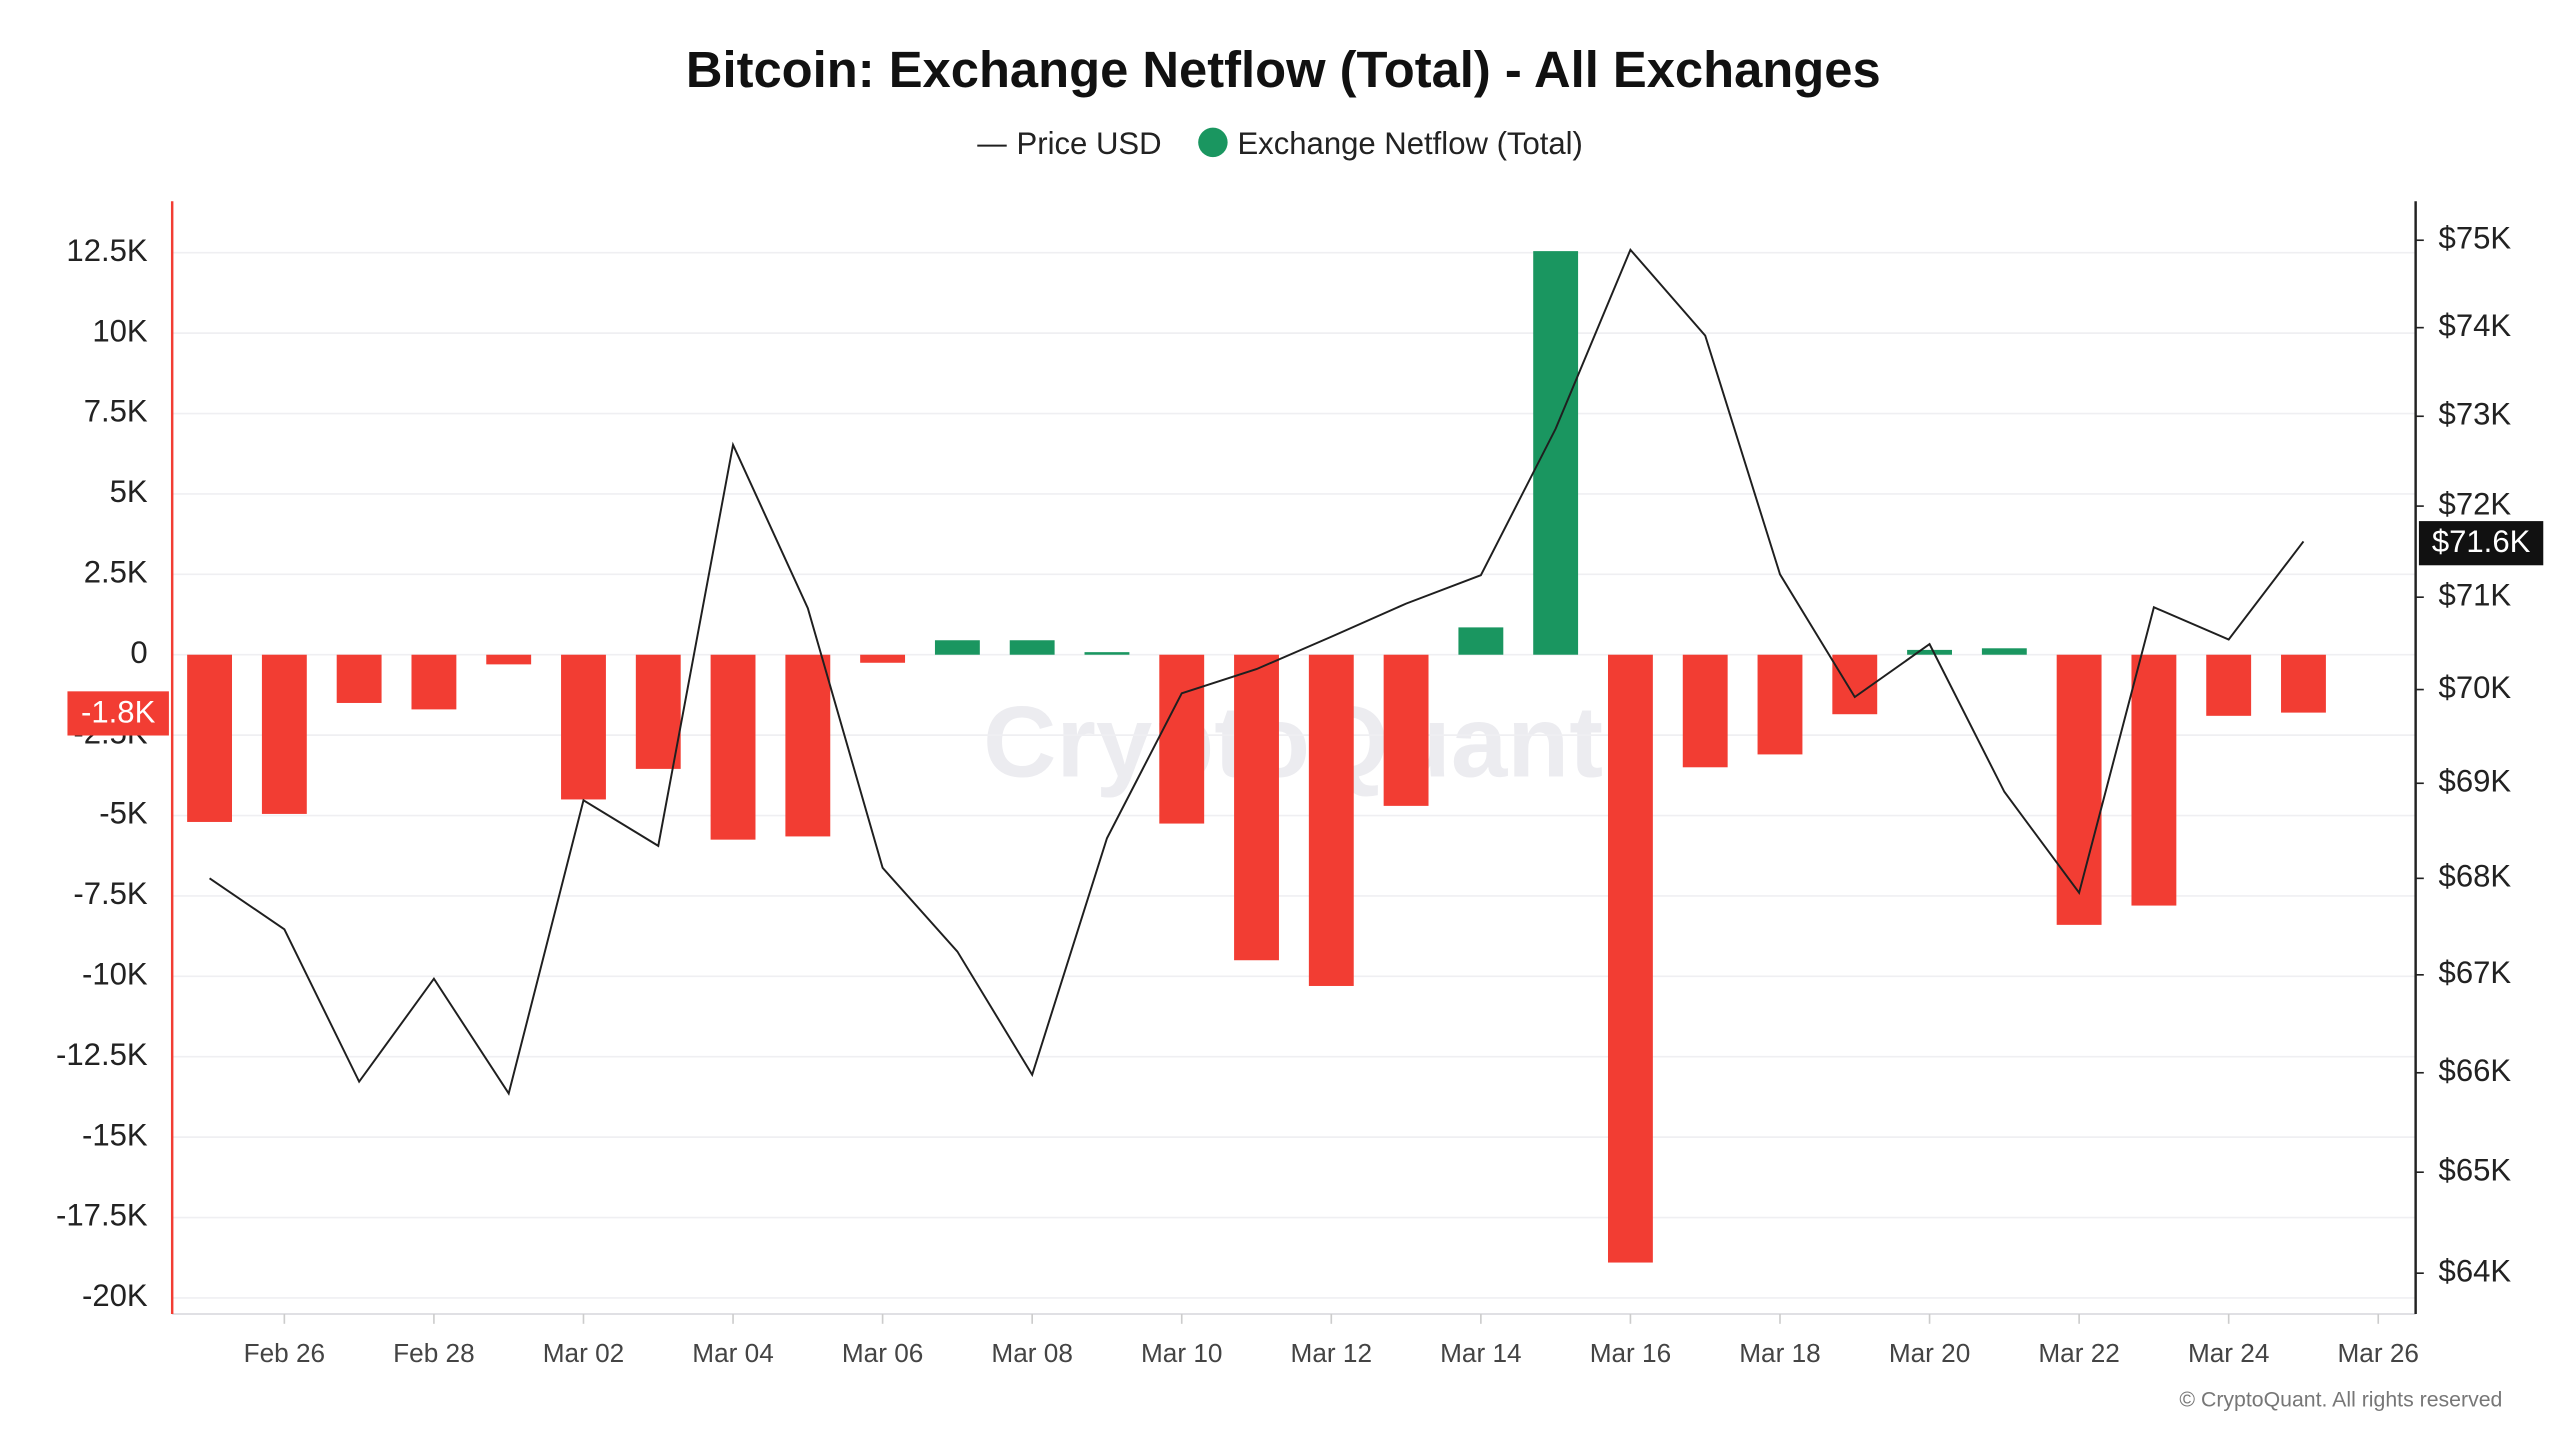 The image size is (2560, 1440). Describe the element at coordinates (1031, 1353) in the screenshot. I see `x-tick-label: Mar 08` at that location.